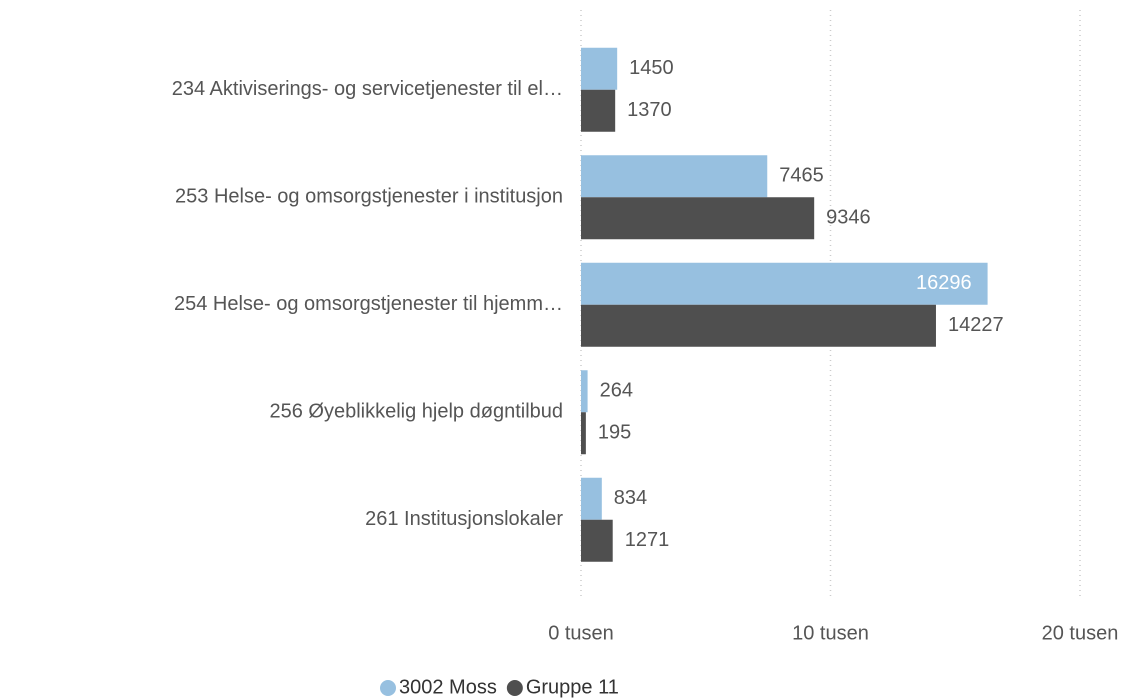 This screenshot has height=700, width=1137. What do you see at coordinates (848, 218) in the screenshot?
I see `value-label: 9346` at bounding box center [848, 218].